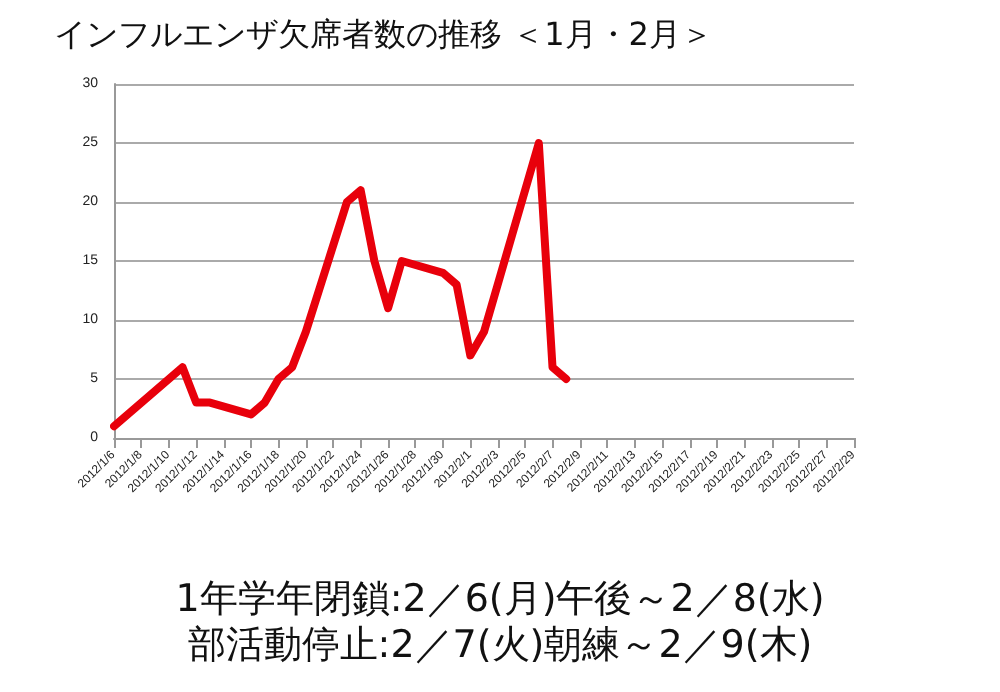  What do you see at coordinates (383, 34) in the screenshot?
I see `chart-title: インフルエンザ欠席者数の推移 ＜1月・2月＞` at bounding box center [383, 34].